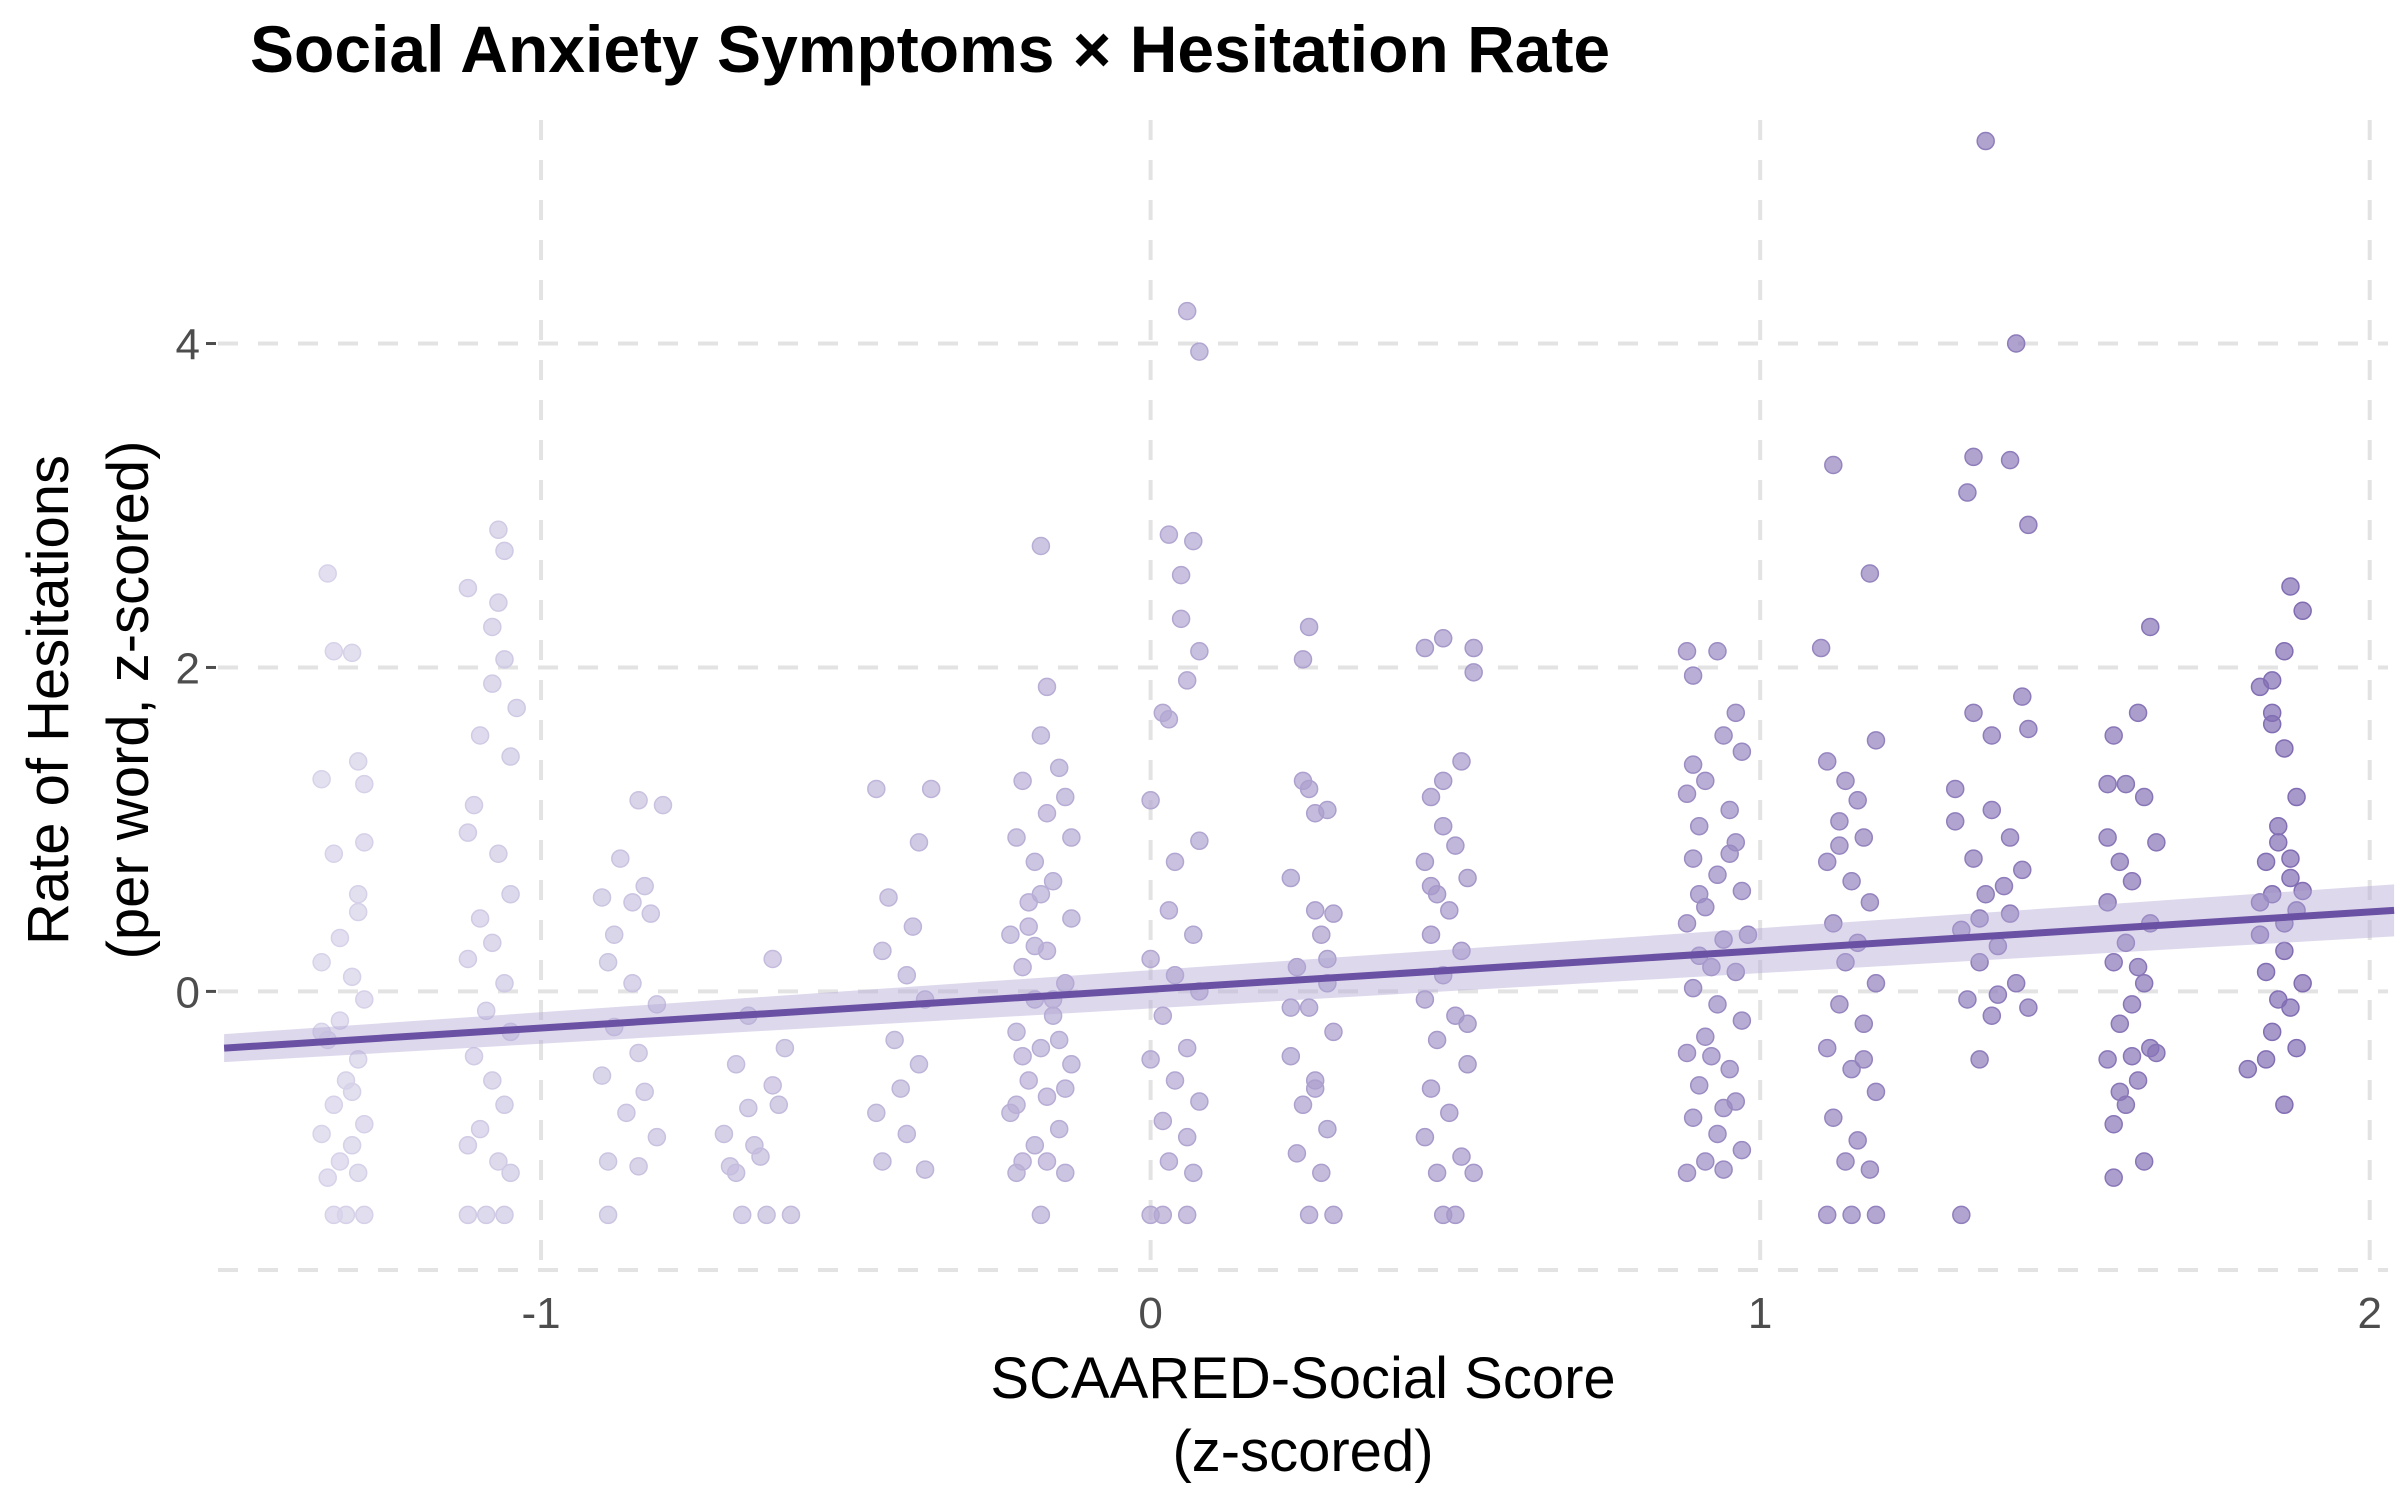 Image resolution: width=2400 pixels, height=1500 pixels. Describe the element at coordinates (1309, 973) in the screenshot. I see `confidence-band` at that location.